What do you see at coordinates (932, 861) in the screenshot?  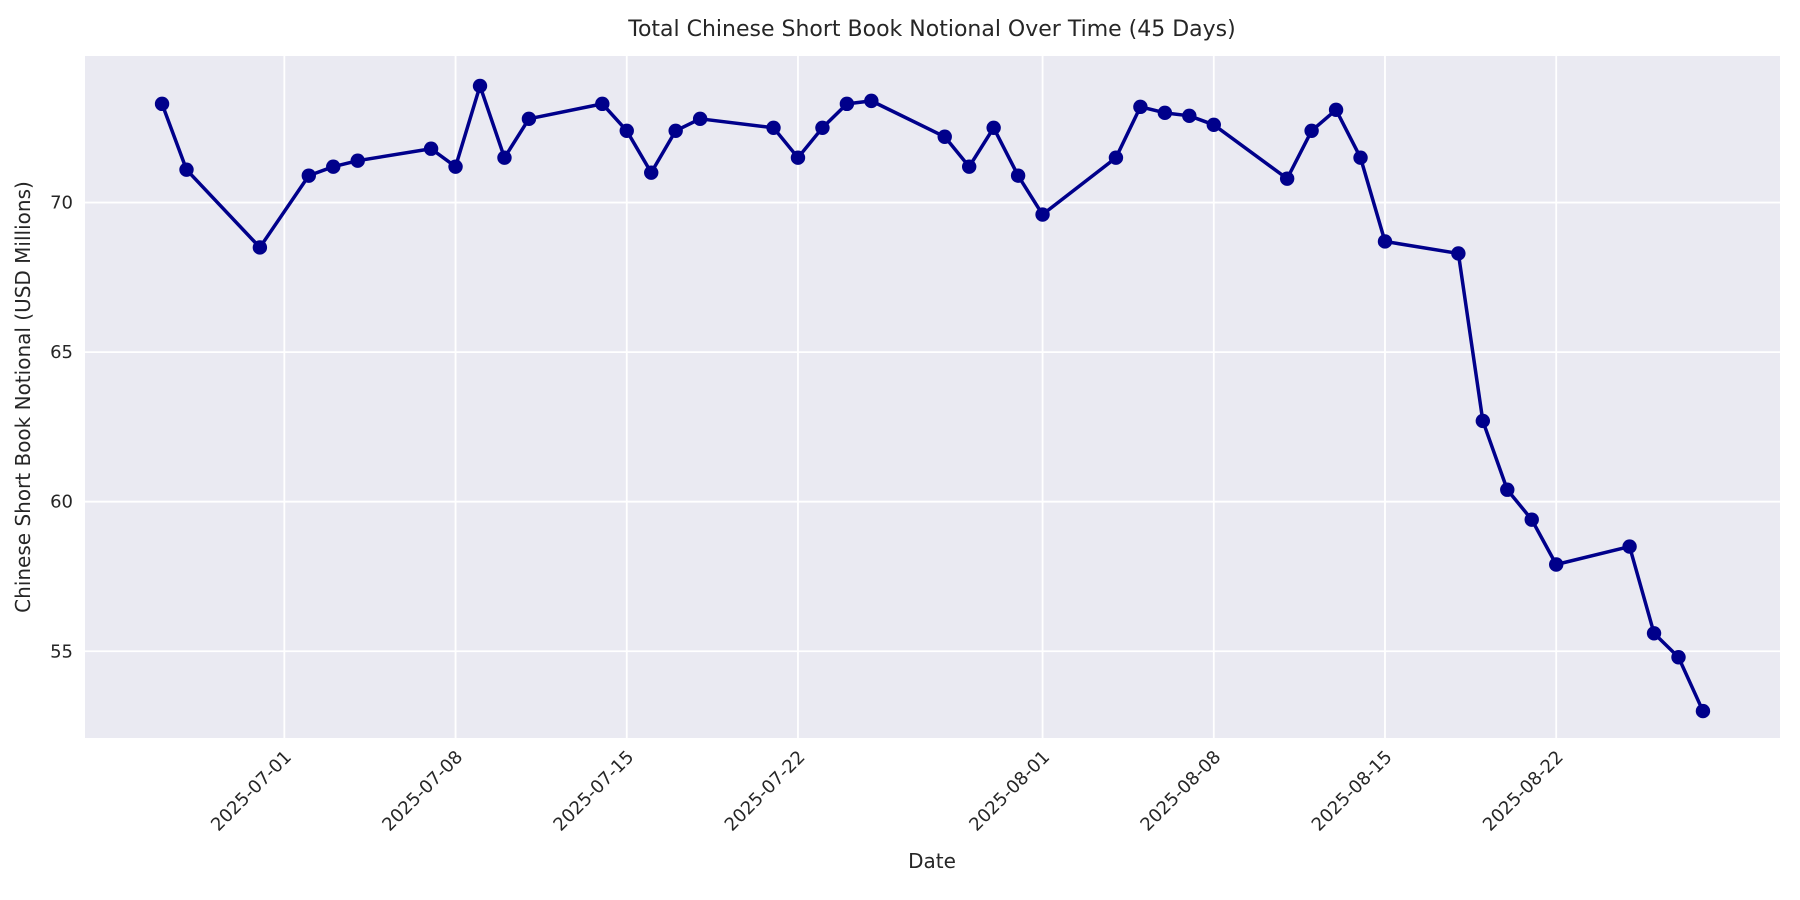 I see `x-axis-label: Date` at bounding box center [932, 861].